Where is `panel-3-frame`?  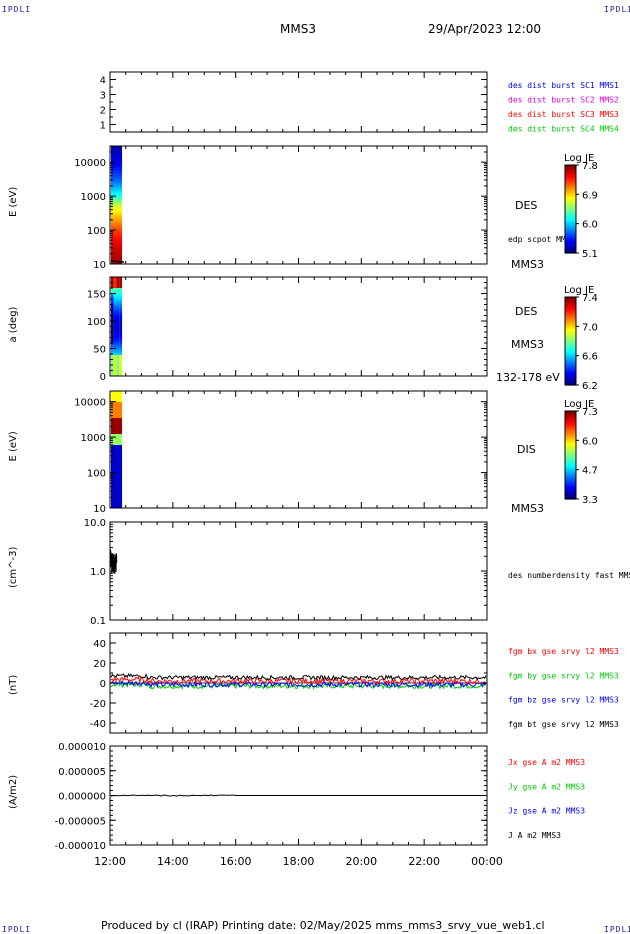
panel-3-frame is located at coordinates (298, 449).